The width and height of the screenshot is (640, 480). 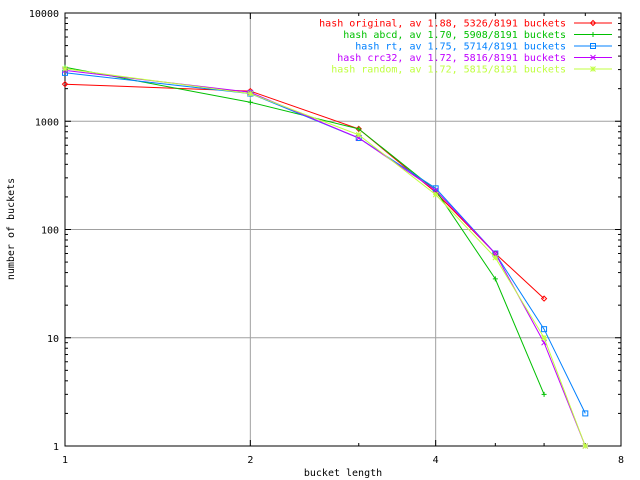 What do you see at coordinates (343, 473) in the screenshot?
I see `x-axis-label: bucket length` at bounding box center [343, 473].